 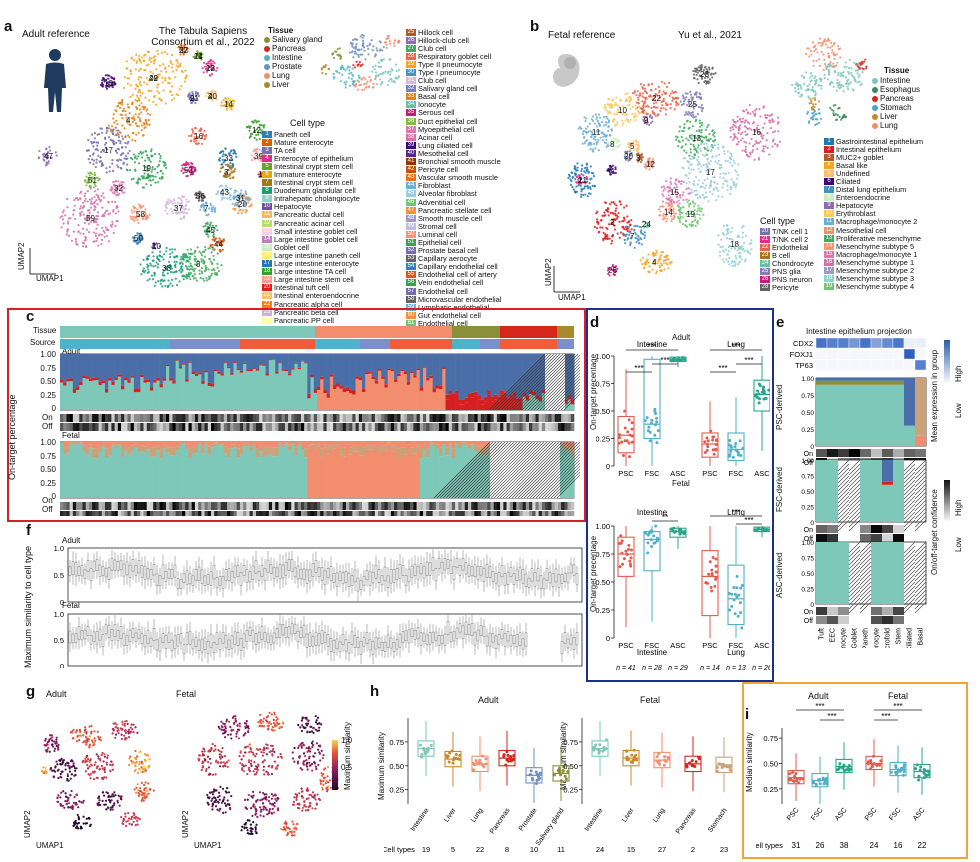 What do you see at coordinates (690, 214) in the screenshot?
I see `umap-b-label: 19` at bounding box center [690, 214].